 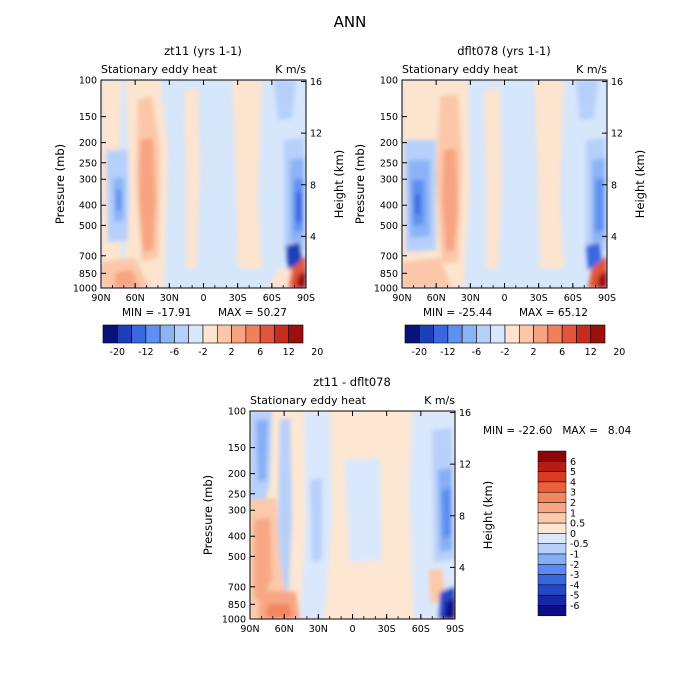 I want to click on contour-field, so click(x=352, y=515).